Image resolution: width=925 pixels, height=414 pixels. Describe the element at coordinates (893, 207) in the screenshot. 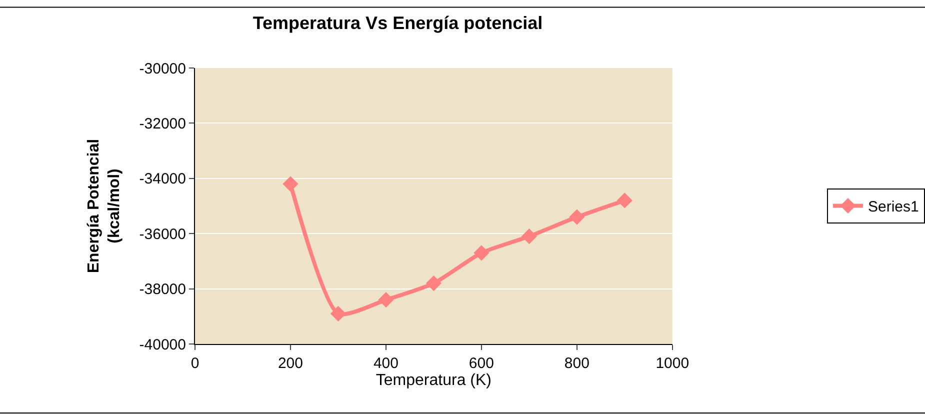

I see `legend-label: Series1` at that location.